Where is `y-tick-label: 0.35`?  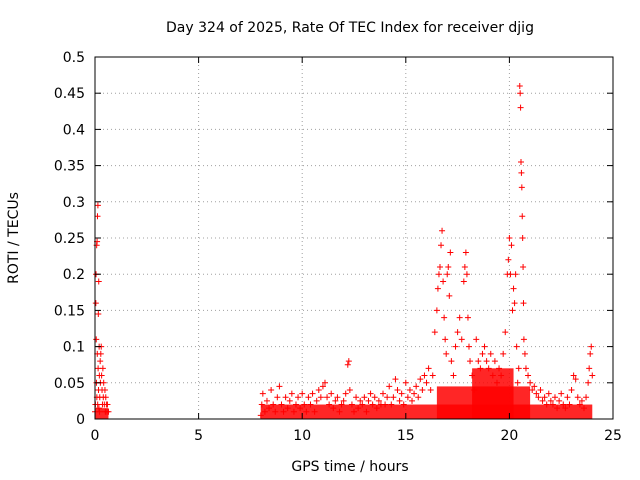
y-tick-label: 0.35 is located at coordinates (69, 167).